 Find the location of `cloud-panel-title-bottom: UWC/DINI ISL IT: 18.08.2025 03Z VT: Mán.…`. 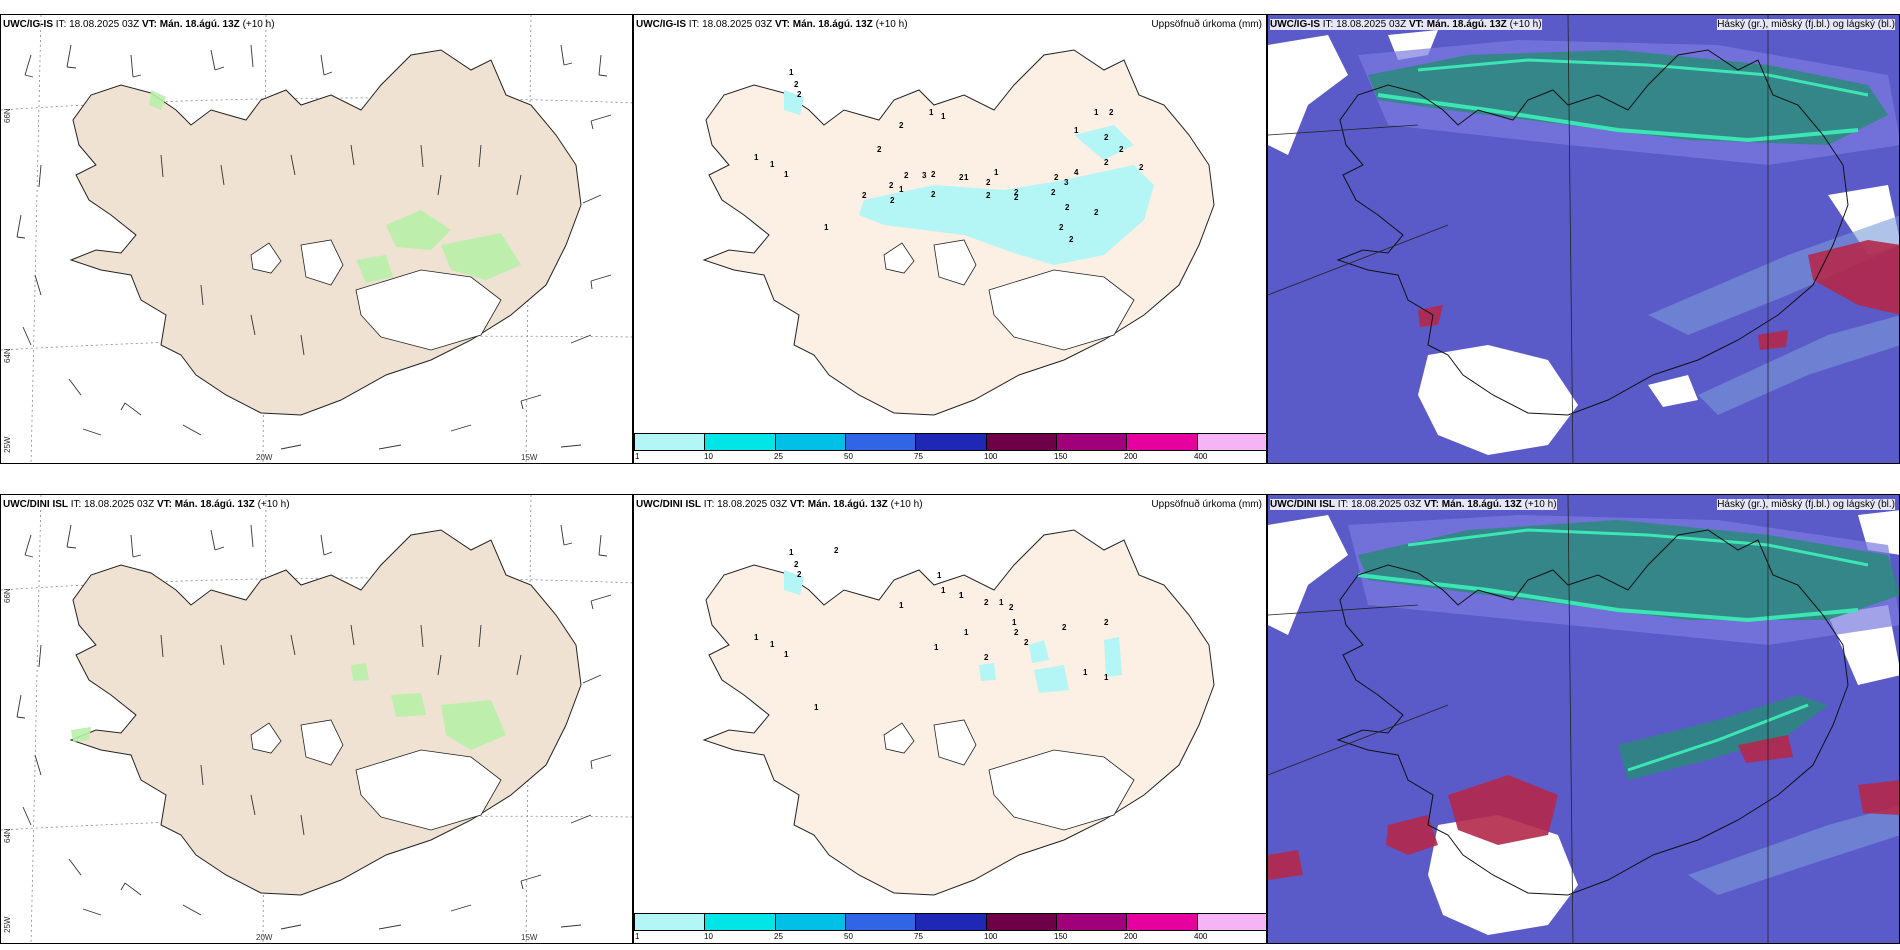

cloud-panel-title-bottom: UWC/DINI ISL IT: 18.08.2025 03Z VT: Mán.… is located at coordinates (1413, 504).